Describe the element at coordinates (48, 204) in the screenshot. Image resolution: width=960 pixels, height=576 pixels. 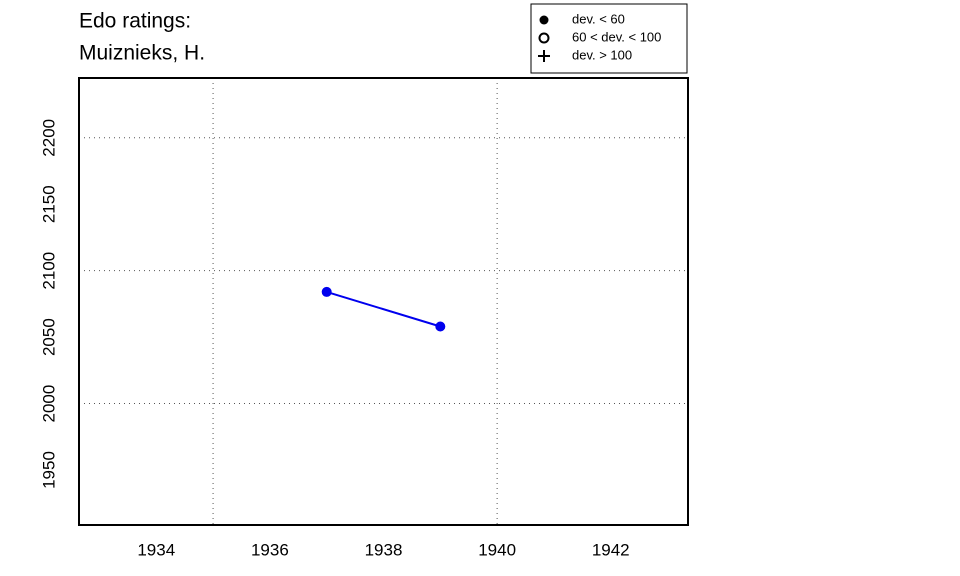
I see `y-tick-label: 2150` at that location.